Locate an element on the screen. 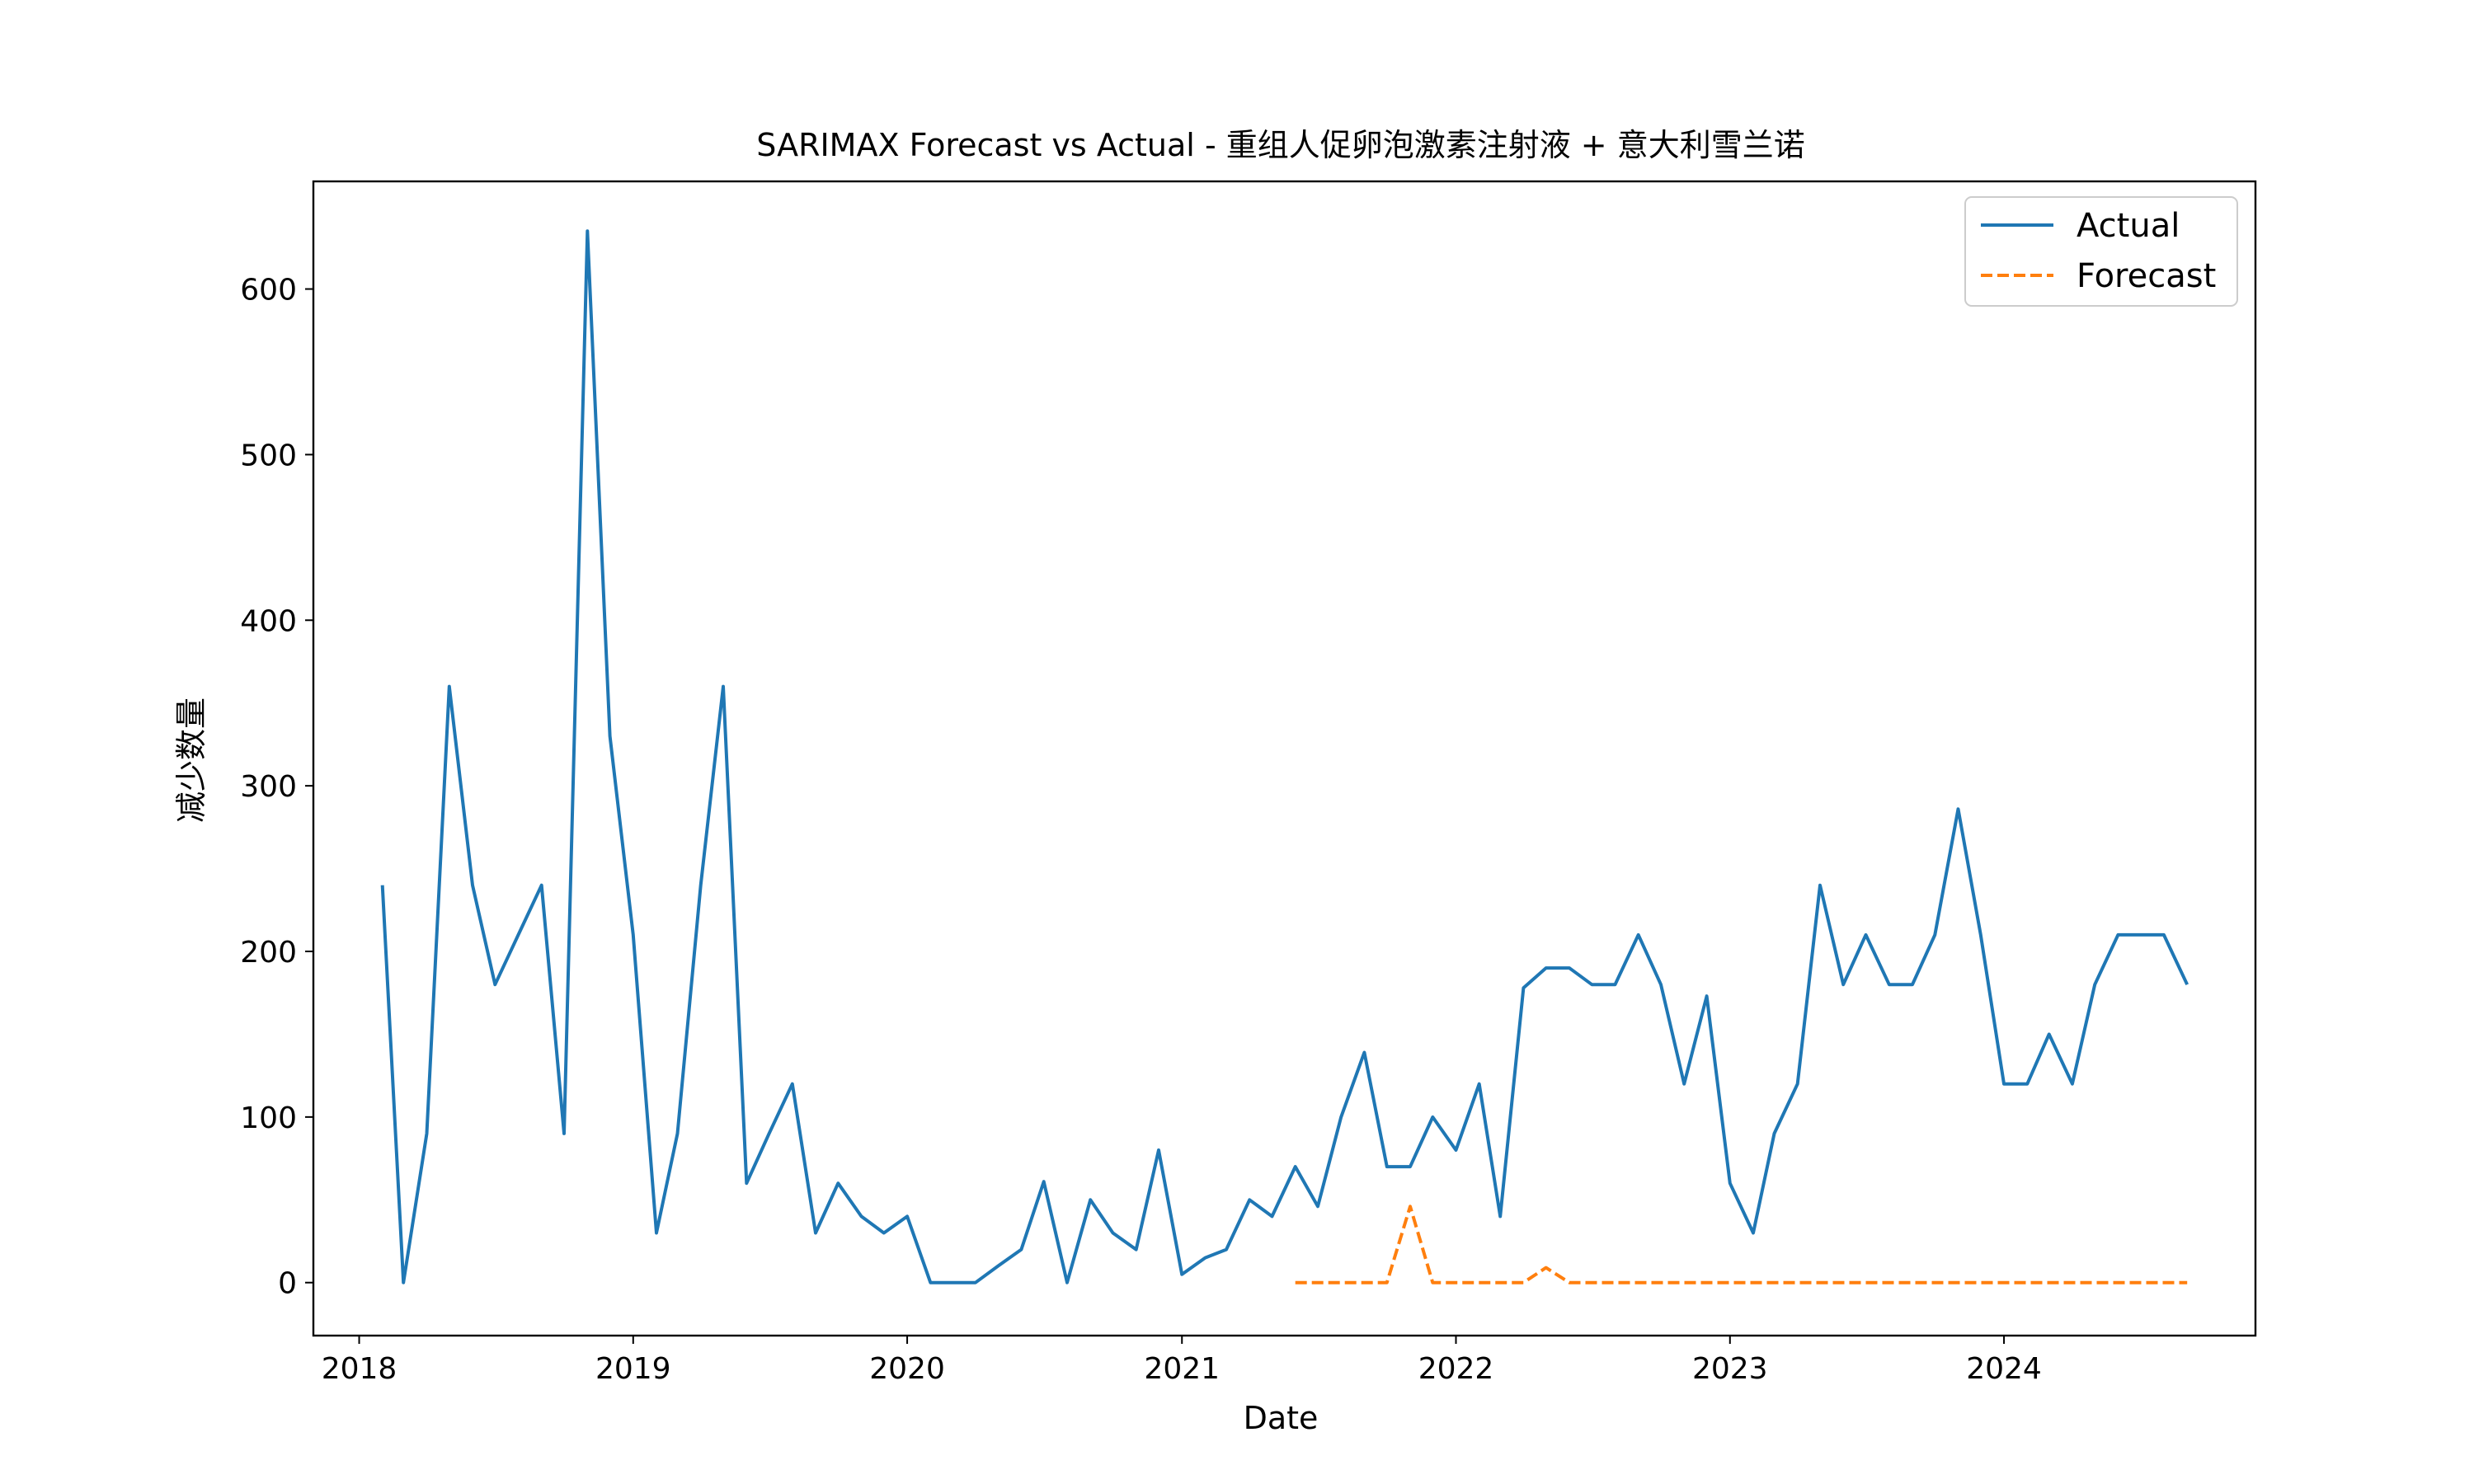 The image size is (2474, 1484). x-axis: 2018 2019 2020 2021 2022 2023 2024 is located at coordinates (1182, 1361).